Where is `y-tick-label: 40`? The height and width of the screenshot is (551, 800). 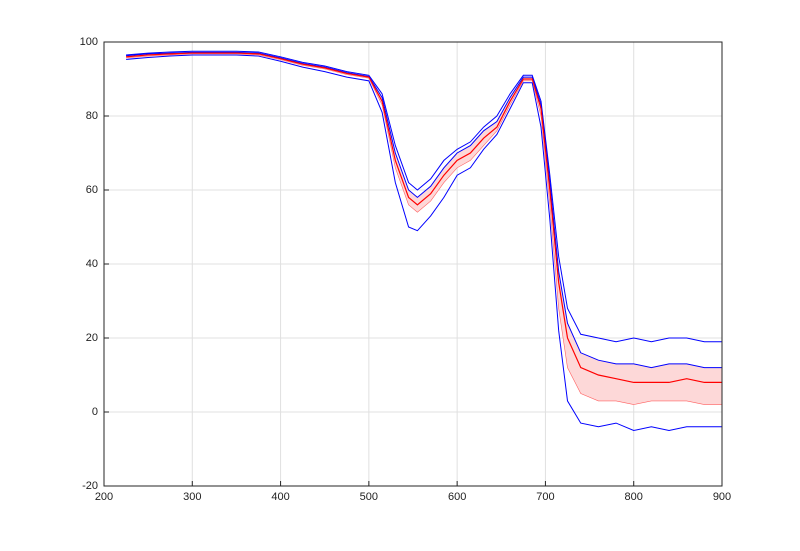
y-tick-label: 40 is located at coordinates (92, 264).